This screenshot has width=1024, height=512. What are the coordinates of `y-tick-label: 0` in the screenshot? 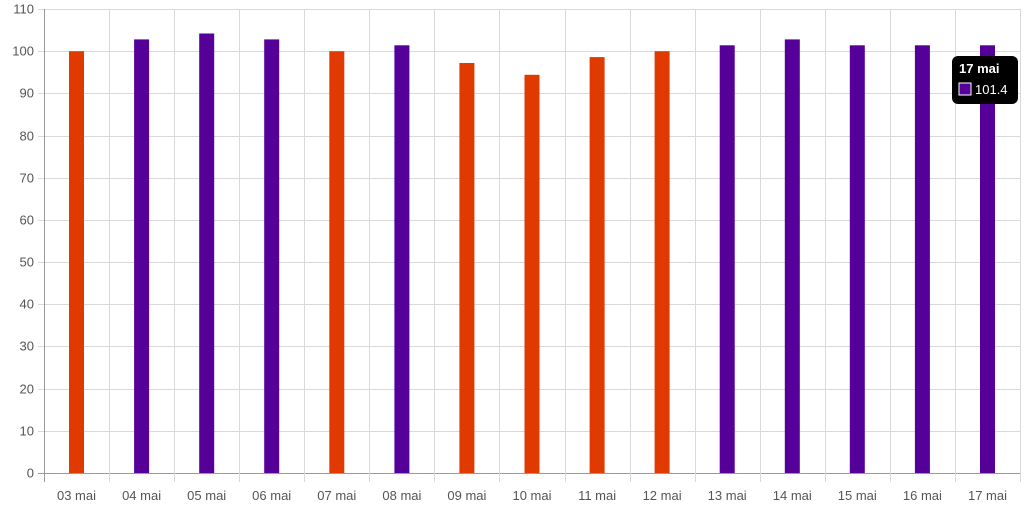 It's located at (30, 473).